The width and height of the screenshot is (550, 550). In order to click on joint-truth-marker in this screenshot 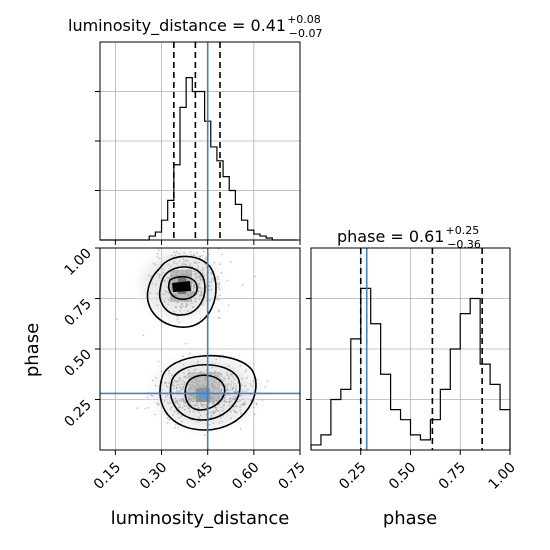, I will do `click(203, 395)`.